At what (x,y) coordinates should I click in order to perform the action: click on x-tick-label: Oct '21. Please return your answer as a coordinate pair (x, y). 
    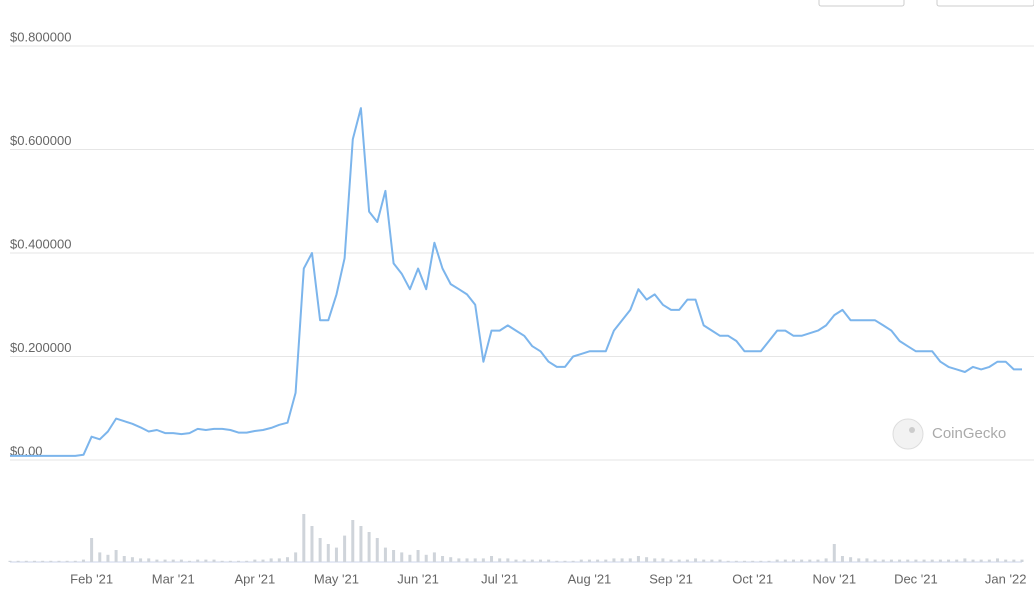
    Looking at the image, I should click on (752, 578).